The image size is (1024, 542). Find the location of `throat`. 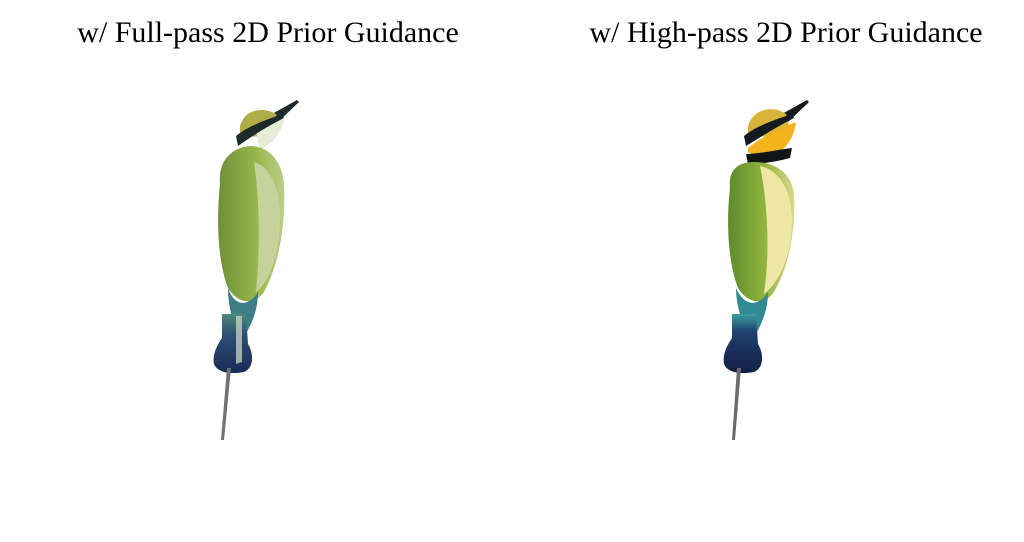

throat is located at coordinates (772, 139).